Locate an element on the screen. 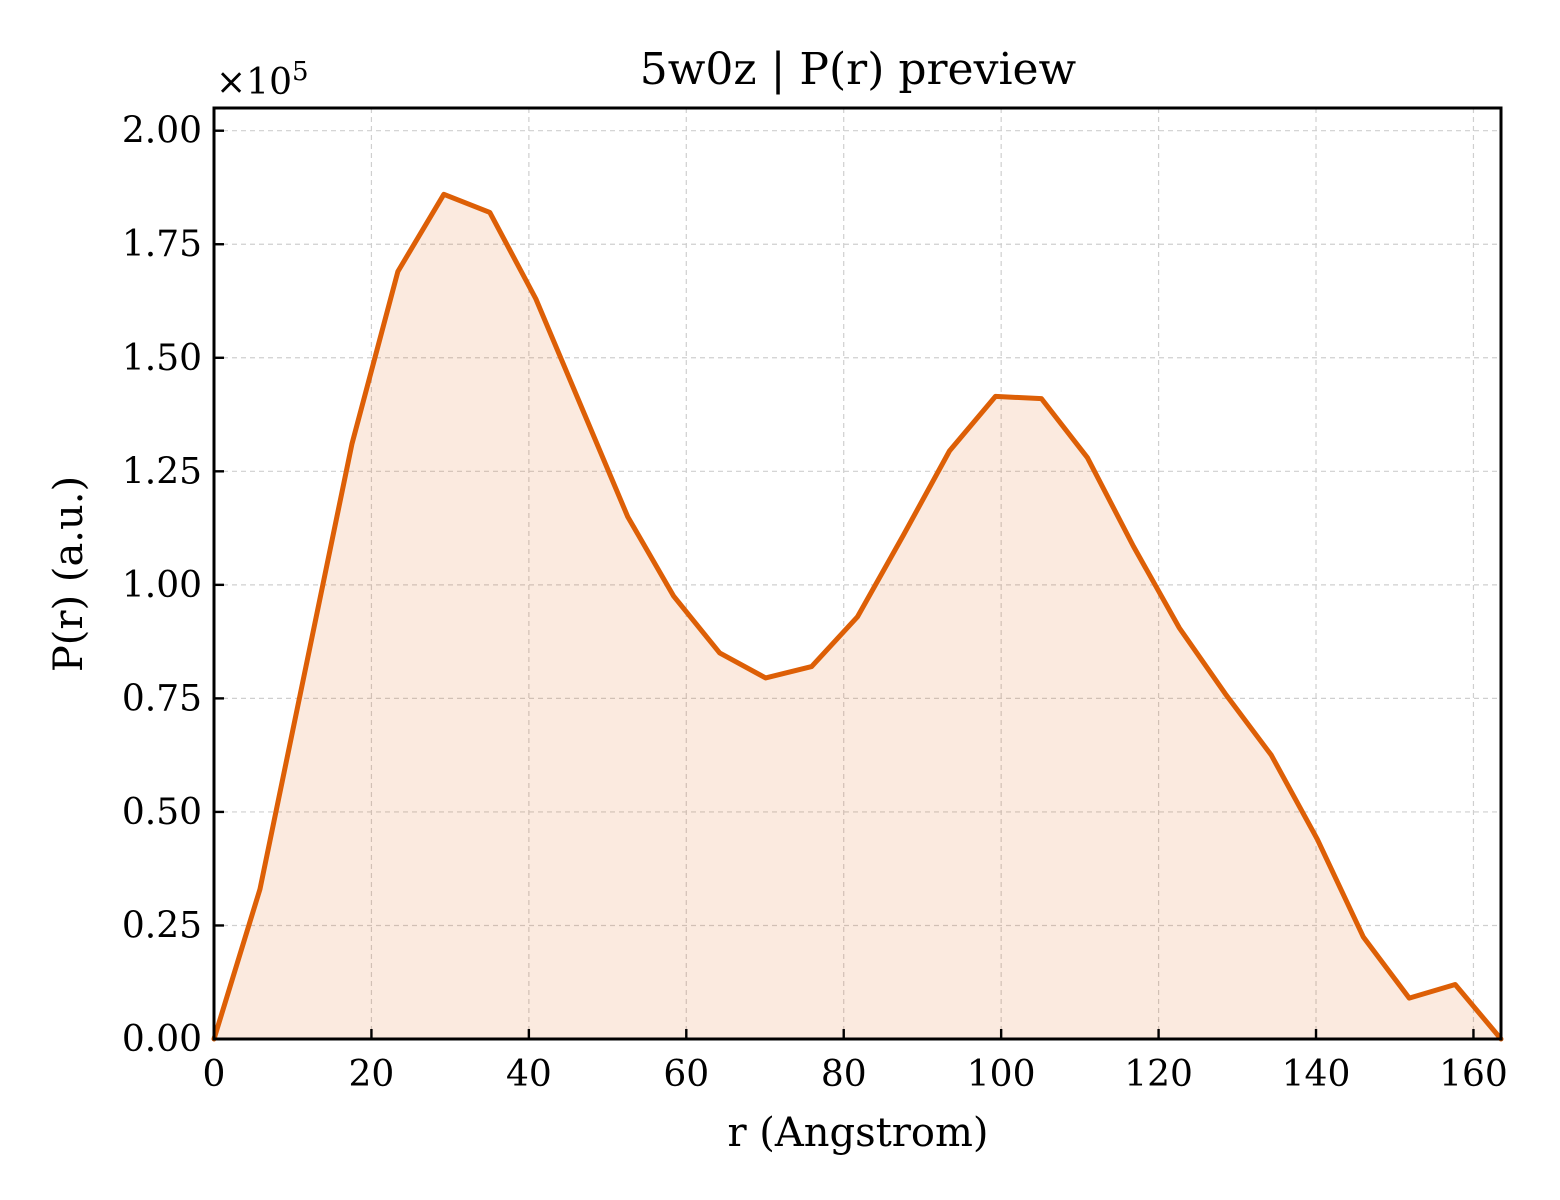  y-tick-label: 1.00 is located at coordinates (162, 585).